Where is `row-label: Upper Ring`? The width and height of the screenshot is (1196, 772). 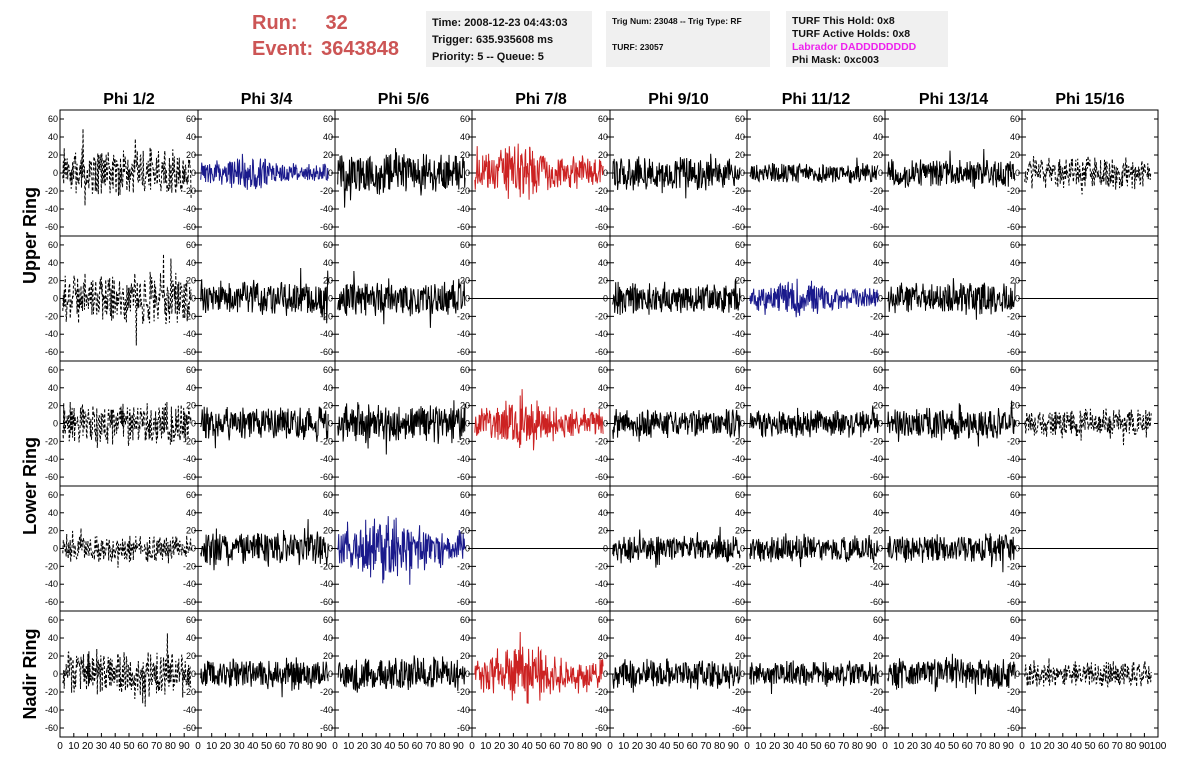 row-label: Upper Ring is located at coordinates (30, 235).